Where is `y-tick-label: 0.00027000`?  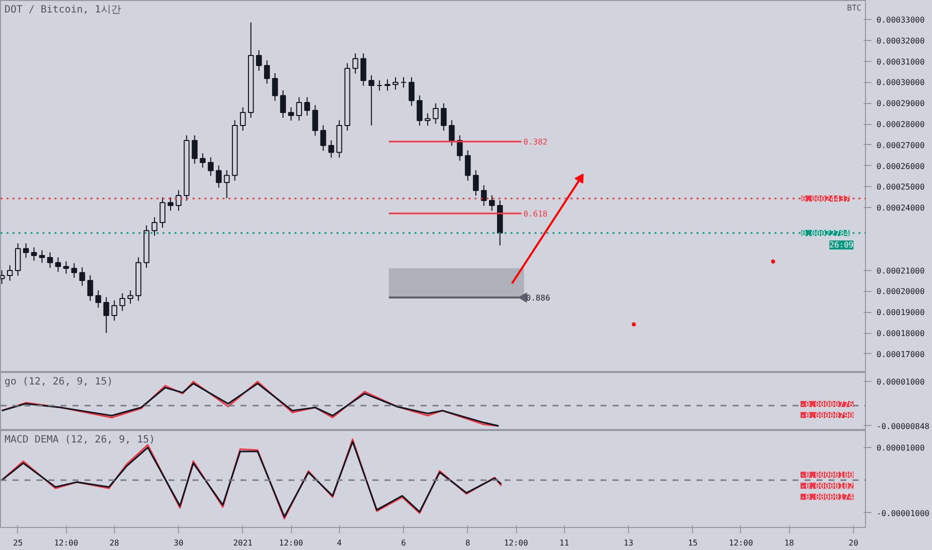
y-tick-label: 0.00027000 is located at coordinates (900, 145).